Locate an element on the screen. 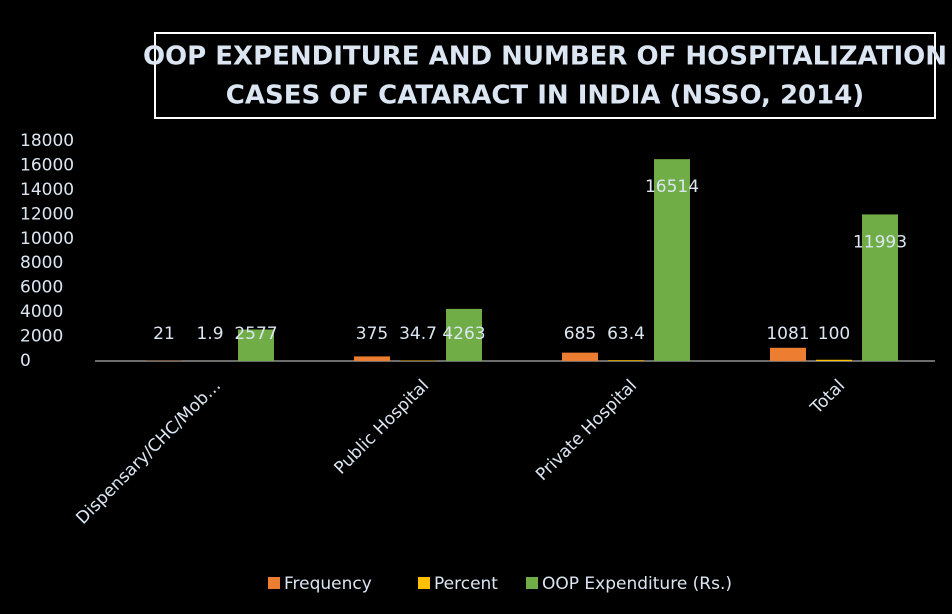  y-tick-label: 4000 is located at coordinates (41, 312).